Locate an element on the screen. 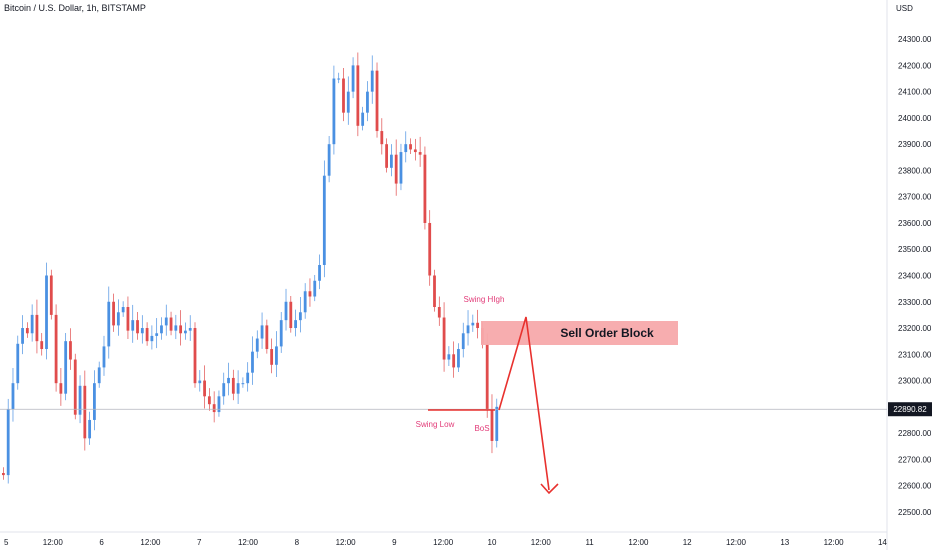 The width and height of the screenshot is (932, 550). chart-title: Bitcoin / U.S. Dollar, 1h, BITSTAMP is located at coordinates (75, 8).